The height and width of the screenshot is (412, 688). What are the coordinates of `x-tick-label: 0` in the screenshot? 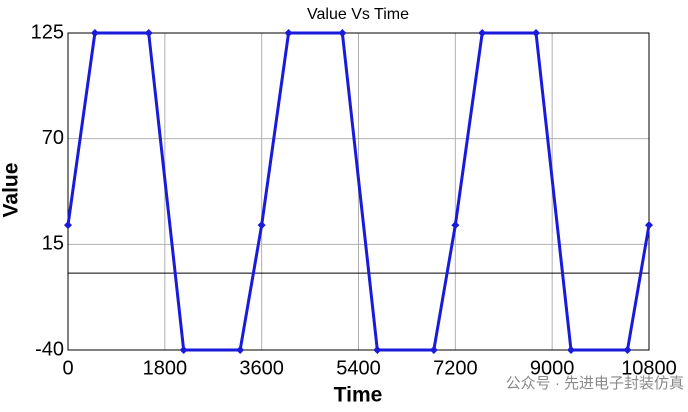 It's located at (67, 368).